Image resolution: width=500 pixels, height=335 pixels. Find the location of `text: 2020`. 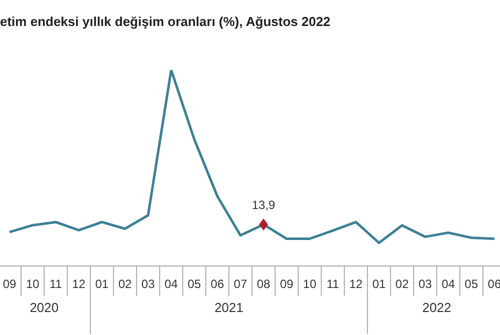

text: 2020 is located at coordinates (44, 307).